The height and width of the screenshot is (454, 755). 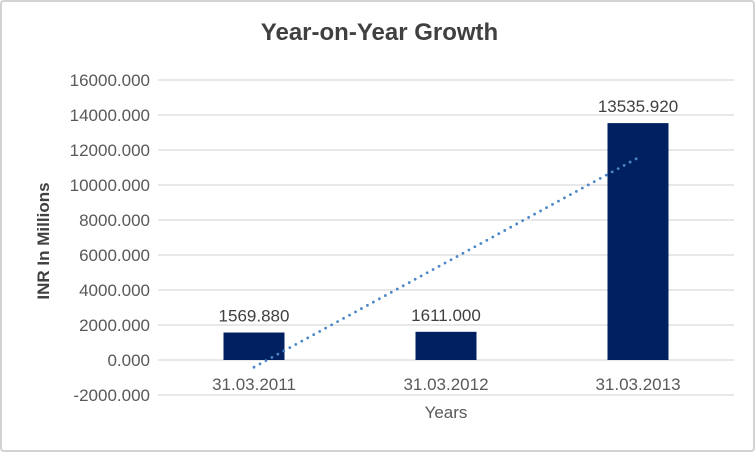 What do you see at coordinates (446, 412) in the screenshot?
I see `x-axis-title: Years` at bounding box center [446, 412].